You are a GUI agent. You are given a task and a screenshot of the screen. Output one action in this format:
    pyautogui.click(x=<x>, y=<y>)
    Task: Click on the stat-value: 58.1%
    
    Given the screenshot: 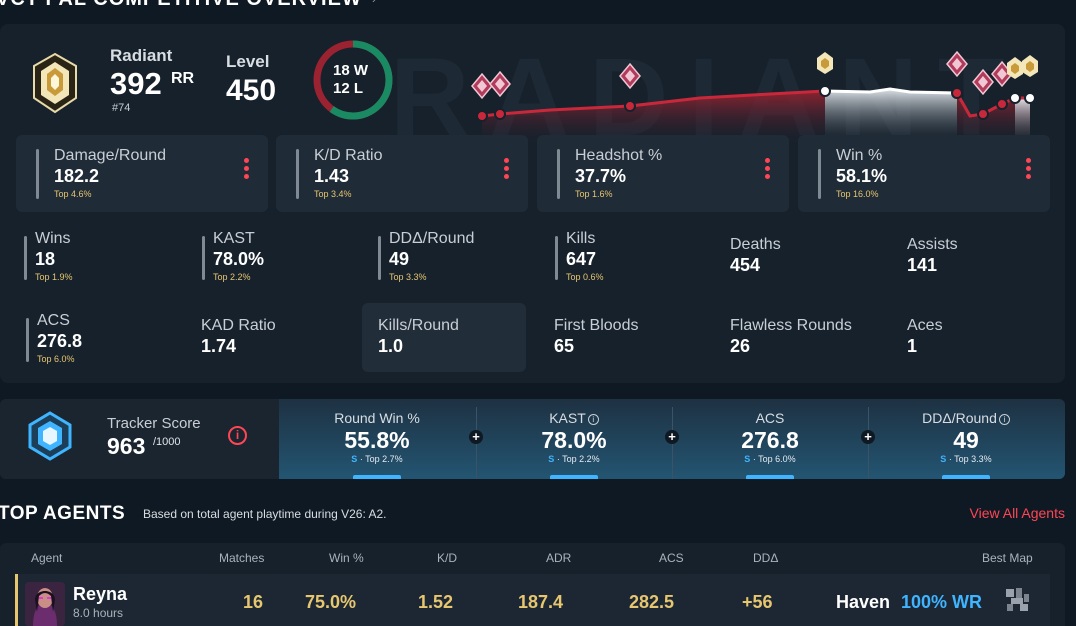 What is the action you would take?
    pyautogui.click(x=862, y=176)
    